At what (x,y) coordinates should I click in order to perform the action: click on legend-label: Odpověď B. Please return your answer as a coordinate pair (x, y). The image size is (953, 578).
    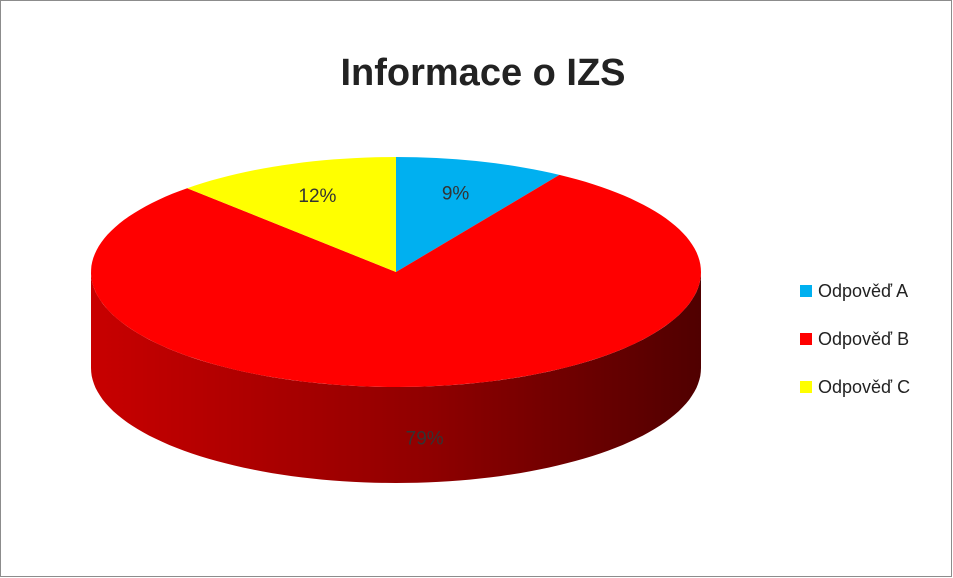
    Looking at the image, I should click on (863, 339).